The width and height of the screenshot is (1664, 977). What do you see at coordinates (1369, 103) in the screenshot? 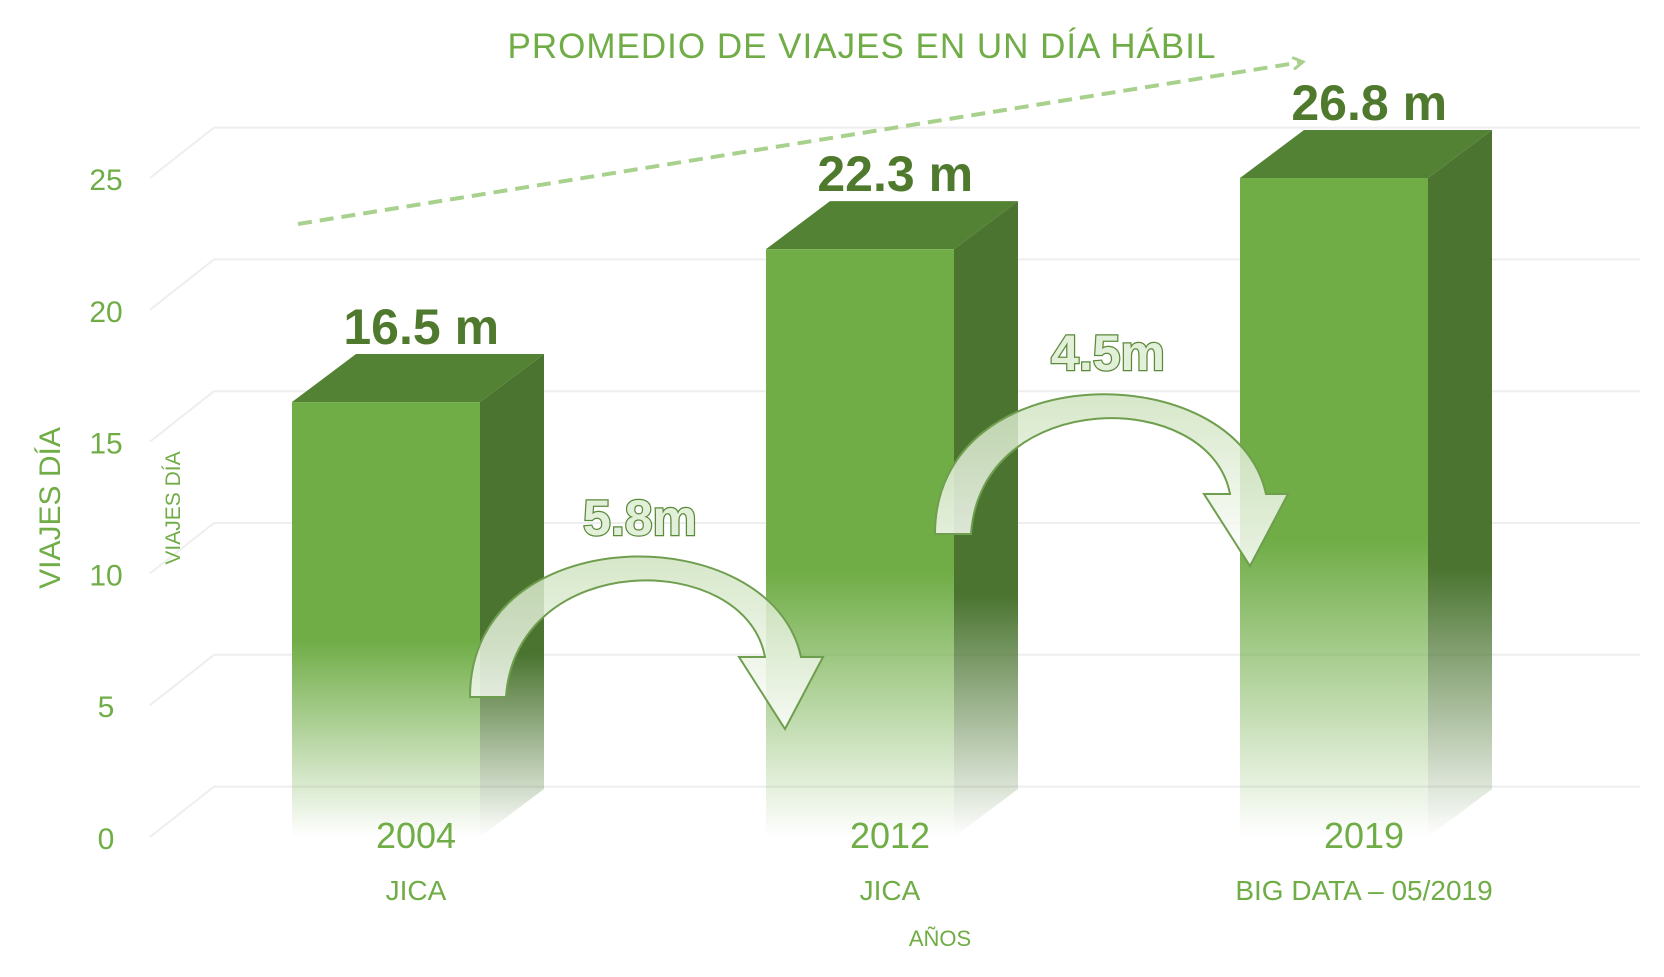
I see `value-label: 26.8 m` at bounding box center [1369, 103].